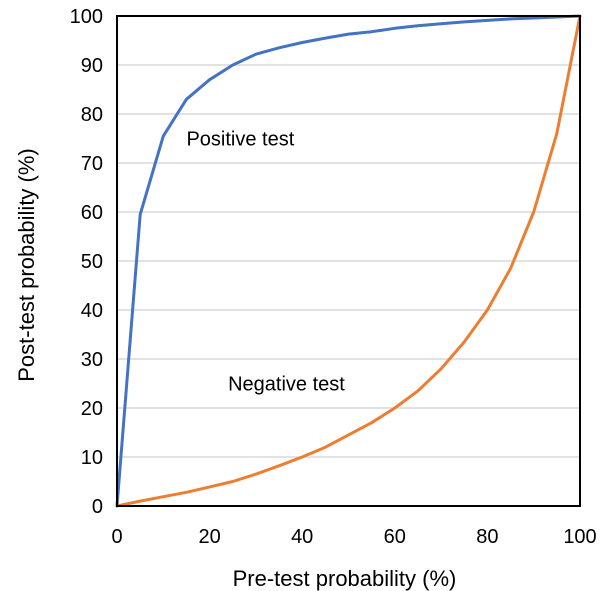 This screenshot has width=606, height=591. I want to click on y-tick-label: 90, so click(92, 66).